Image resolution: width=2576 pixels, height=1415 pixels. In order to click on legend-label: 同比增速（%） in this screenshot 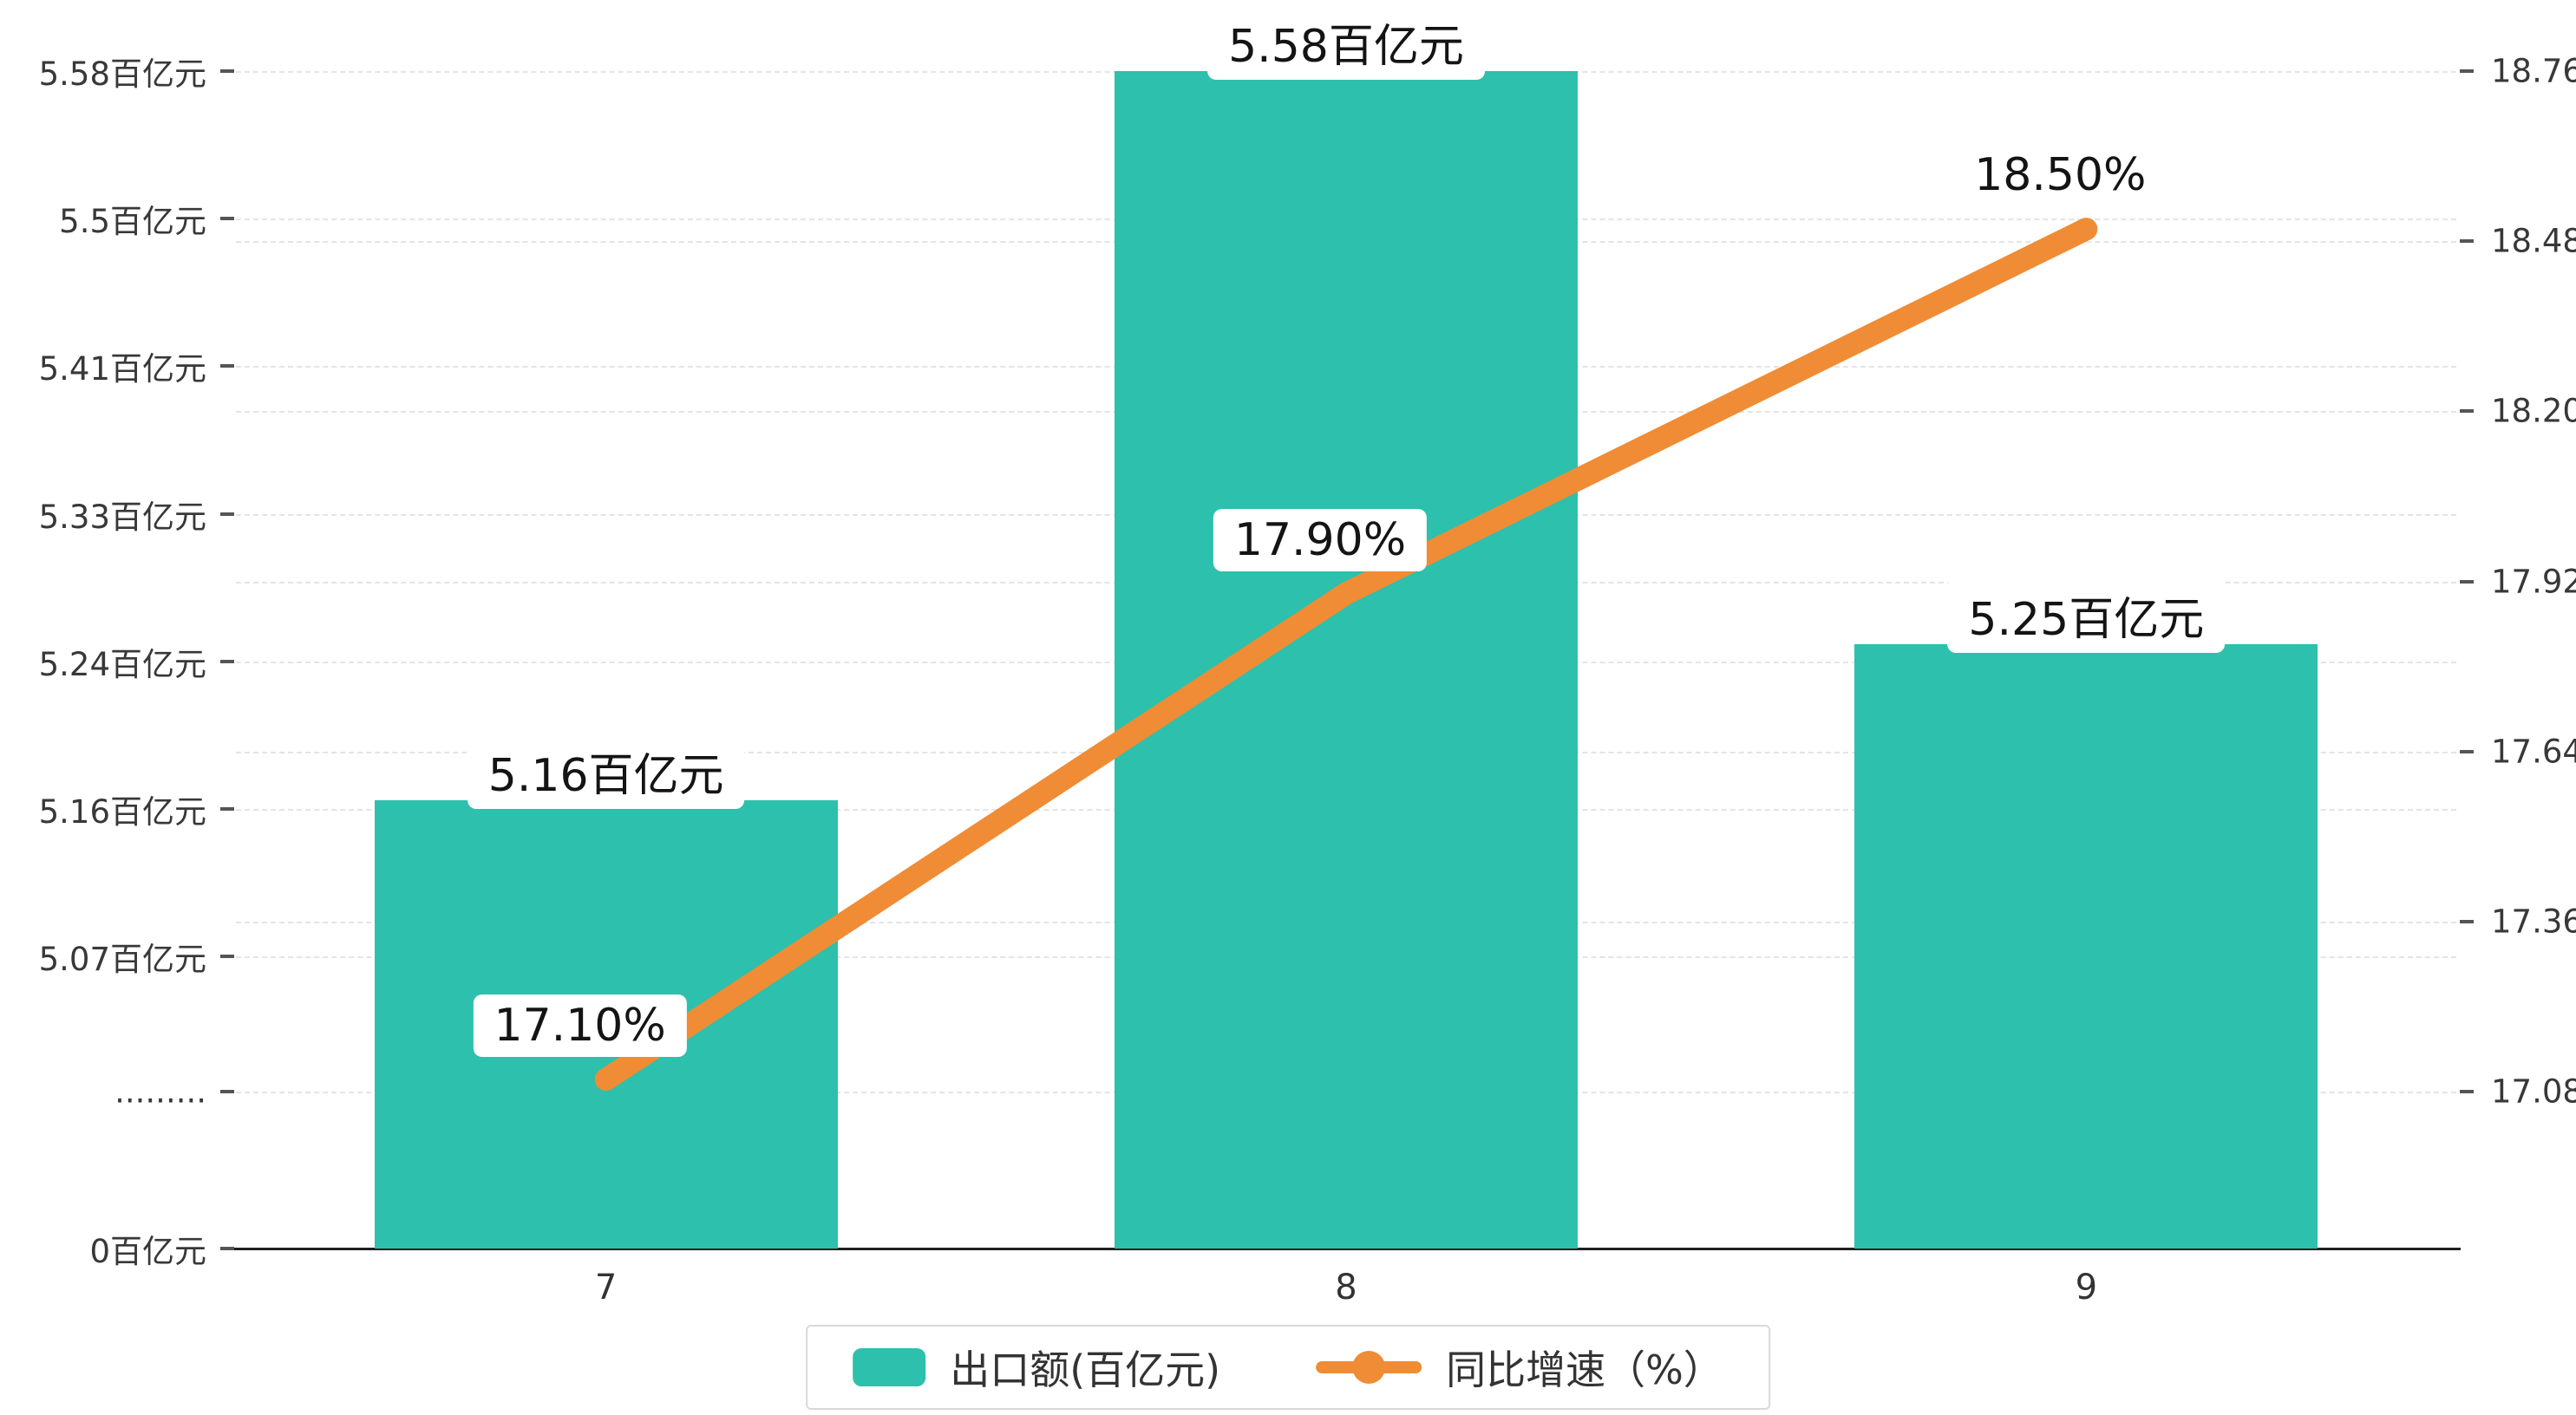, I will do `click(1584, 1370)`.